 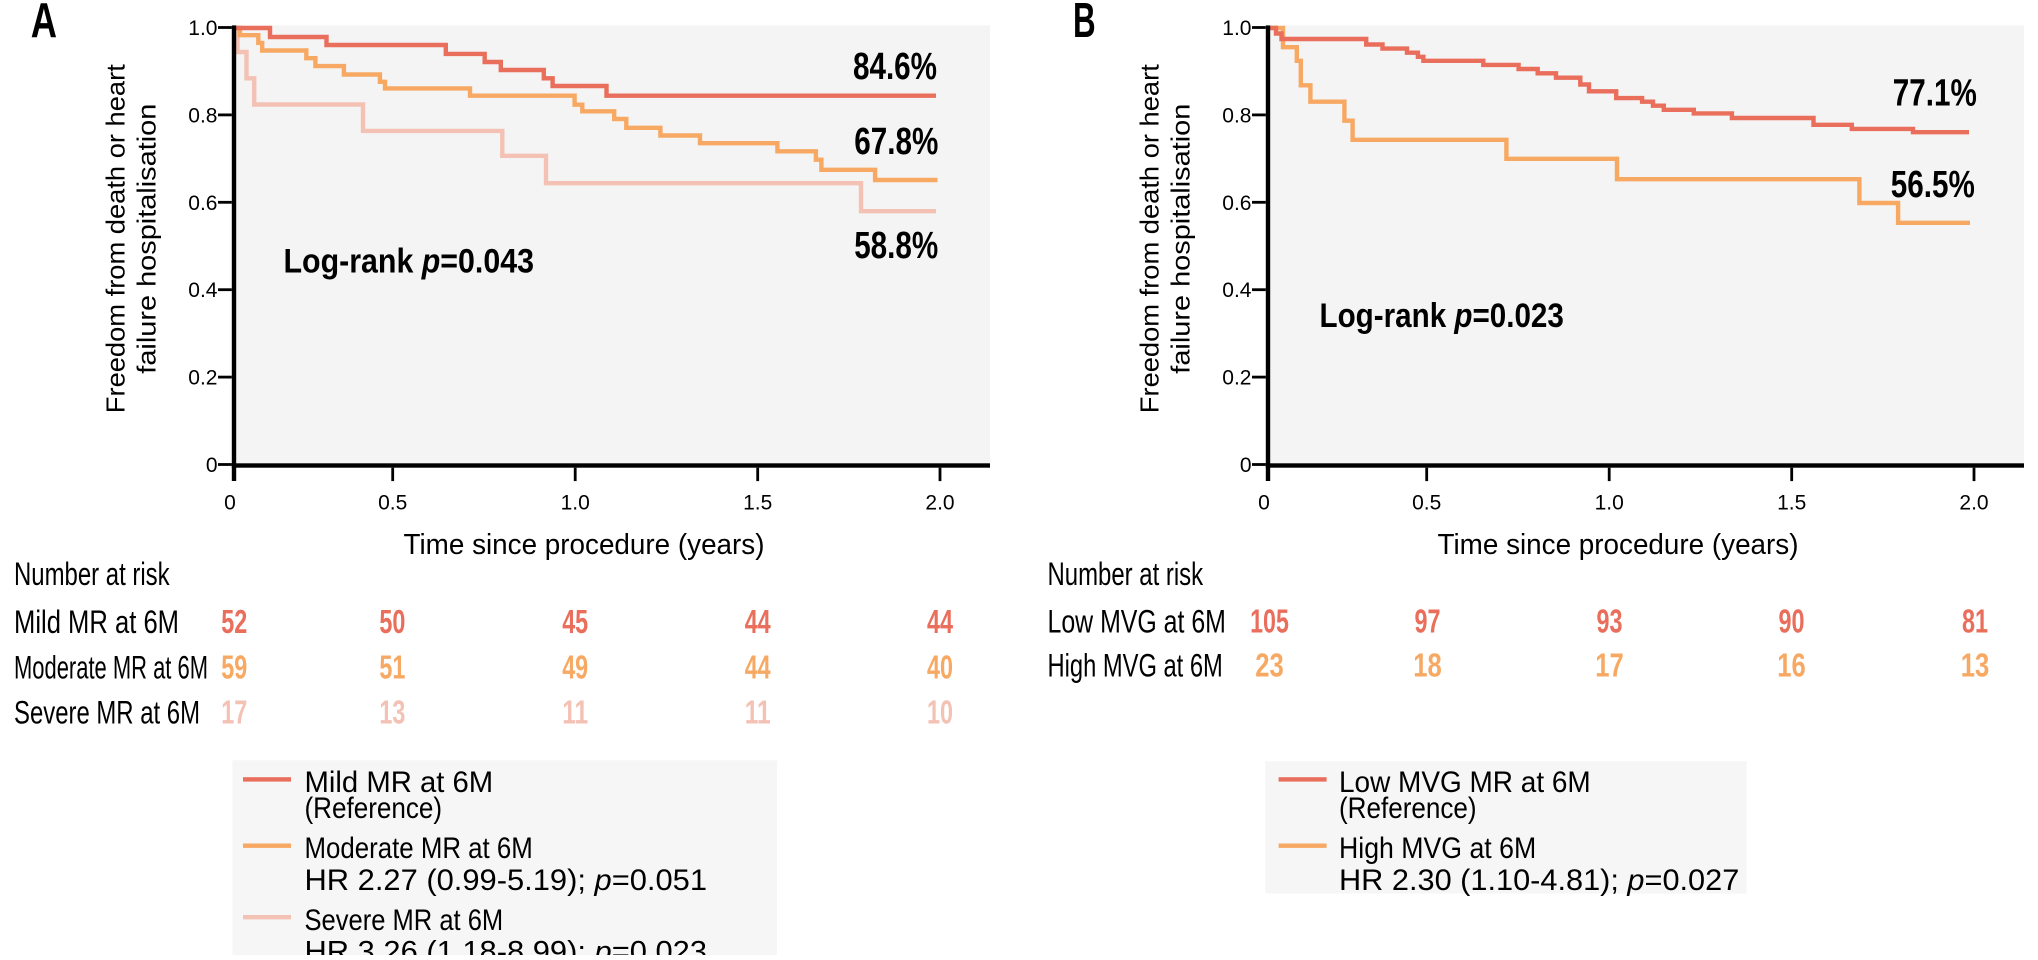 I want to click on svg-text: 16, so click(x=1791, y=665).